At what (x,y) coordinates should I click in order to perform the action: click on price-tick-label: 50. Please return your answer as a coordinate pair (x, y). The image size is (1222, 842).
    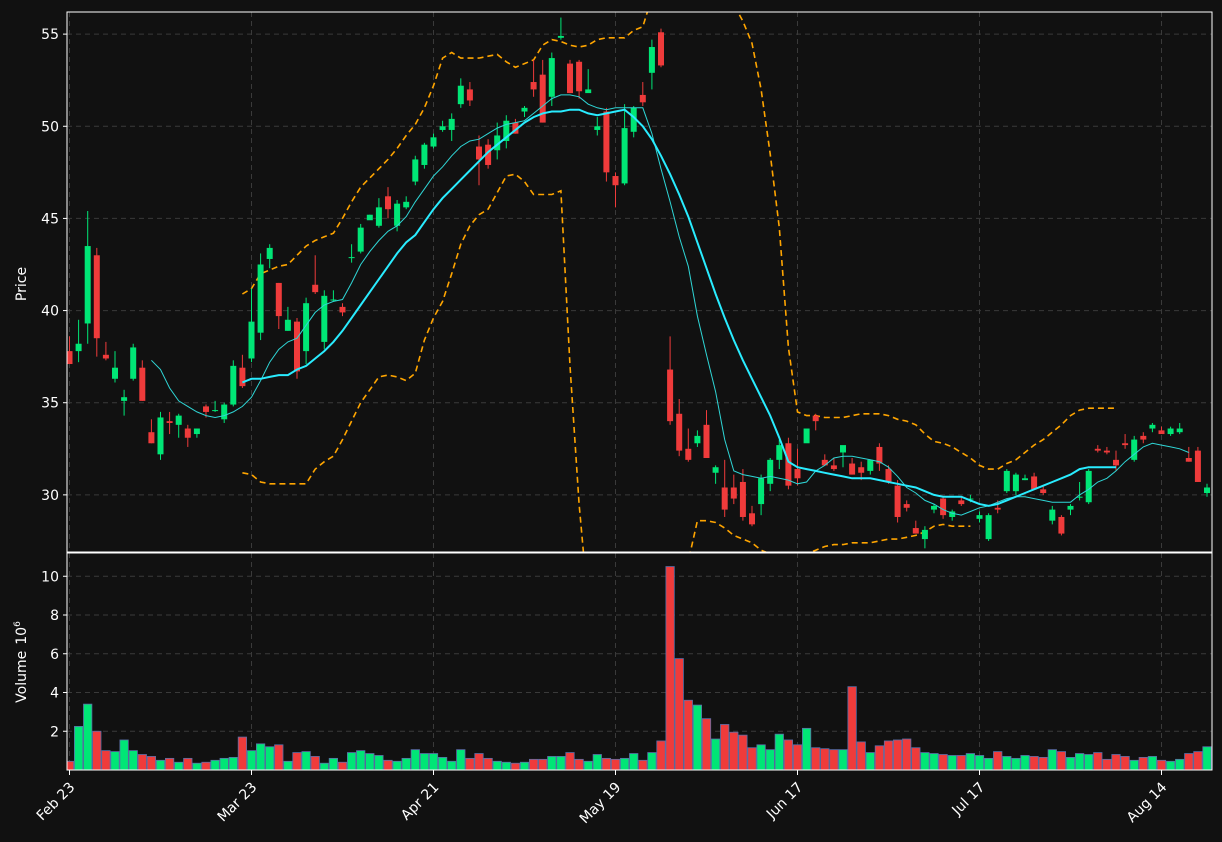
    Looking at the image, I should click on (50, 127).